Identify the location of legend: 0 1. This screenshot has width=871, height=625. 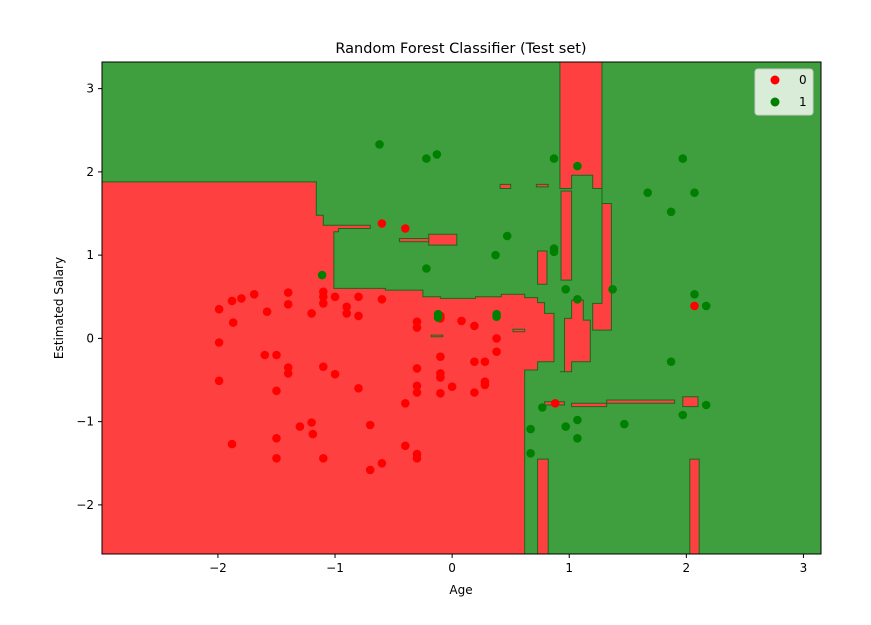
(784, 92).